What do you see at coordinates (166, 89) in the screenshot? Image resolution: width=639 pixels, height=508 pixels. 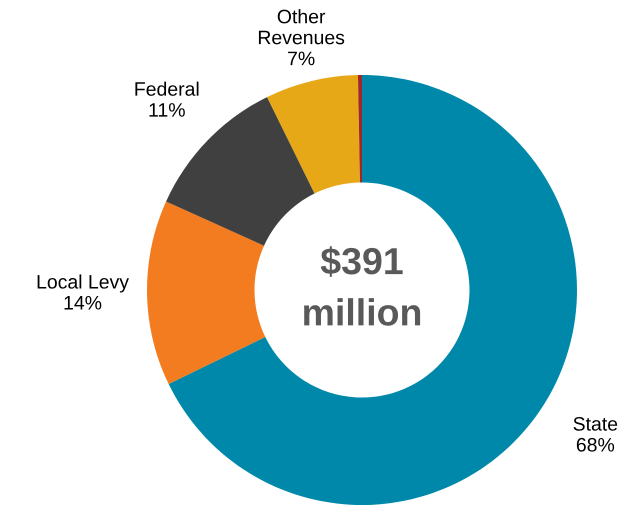 I see `slice-label: Federal` at bounding box center [166, 89].